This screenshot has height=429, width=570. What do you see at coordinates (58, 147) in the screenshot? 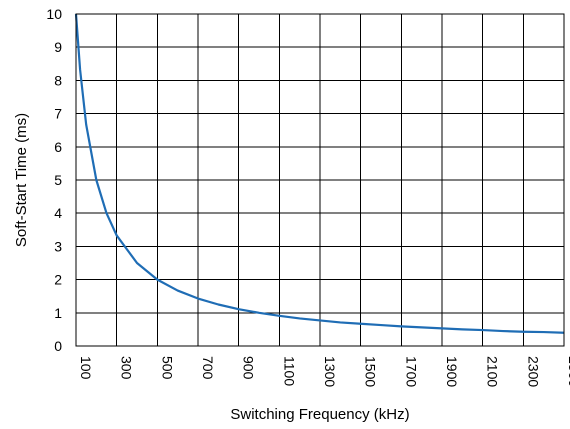
I see `y-tick-label: 6` at bounding box center [58, 147].